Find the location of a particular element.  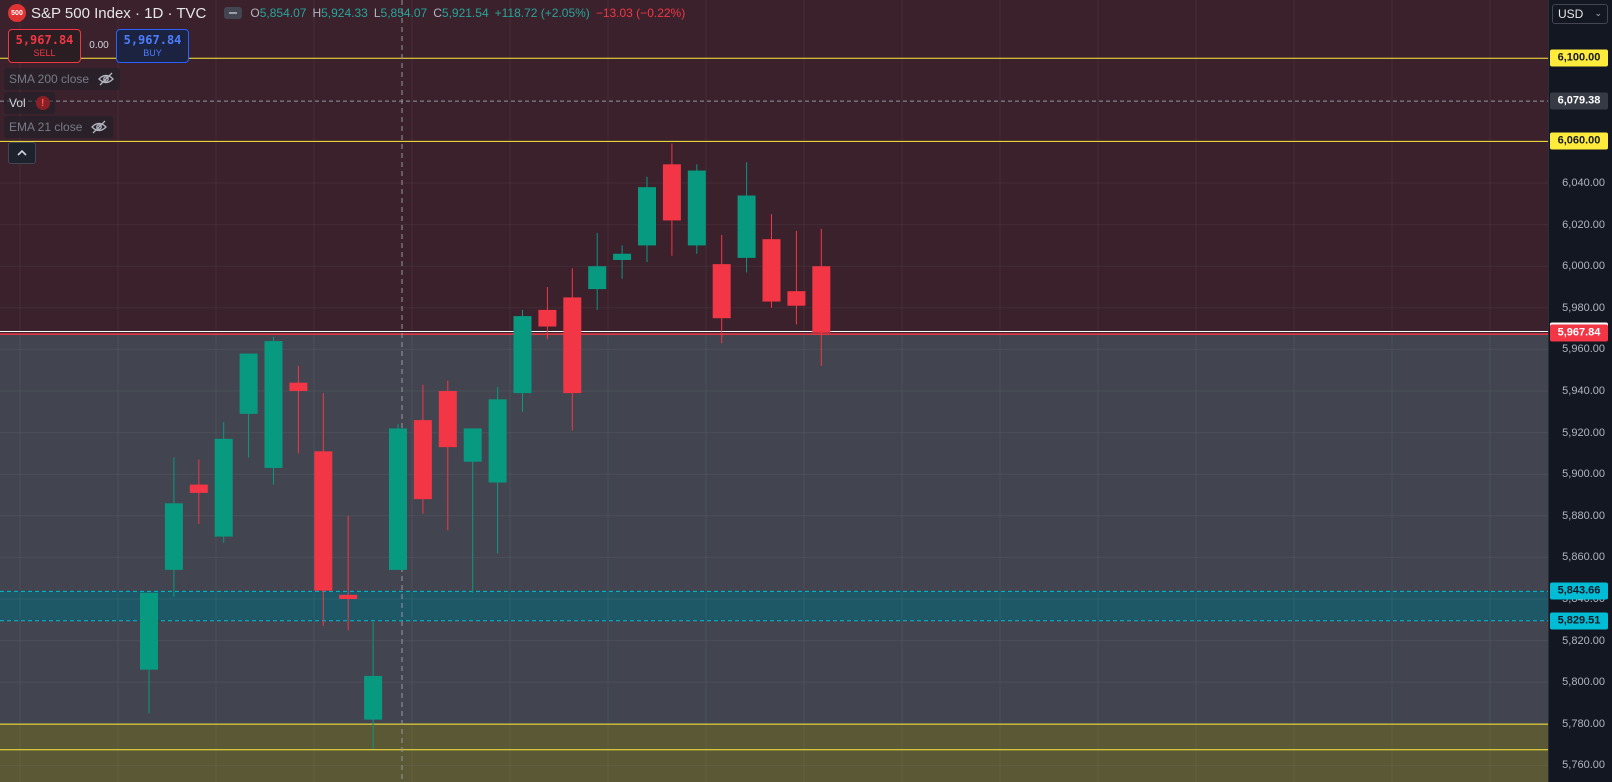

lower-zone is located at coordinates (774, 672).